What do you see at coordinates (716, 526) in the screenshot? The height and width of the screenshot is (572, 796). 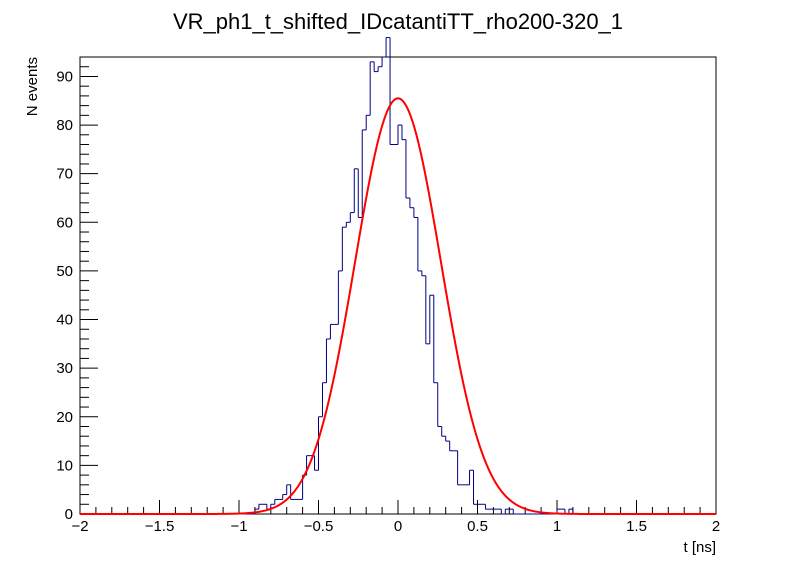 I see `x-tick-label: 2` at bounding box center [716, 526].